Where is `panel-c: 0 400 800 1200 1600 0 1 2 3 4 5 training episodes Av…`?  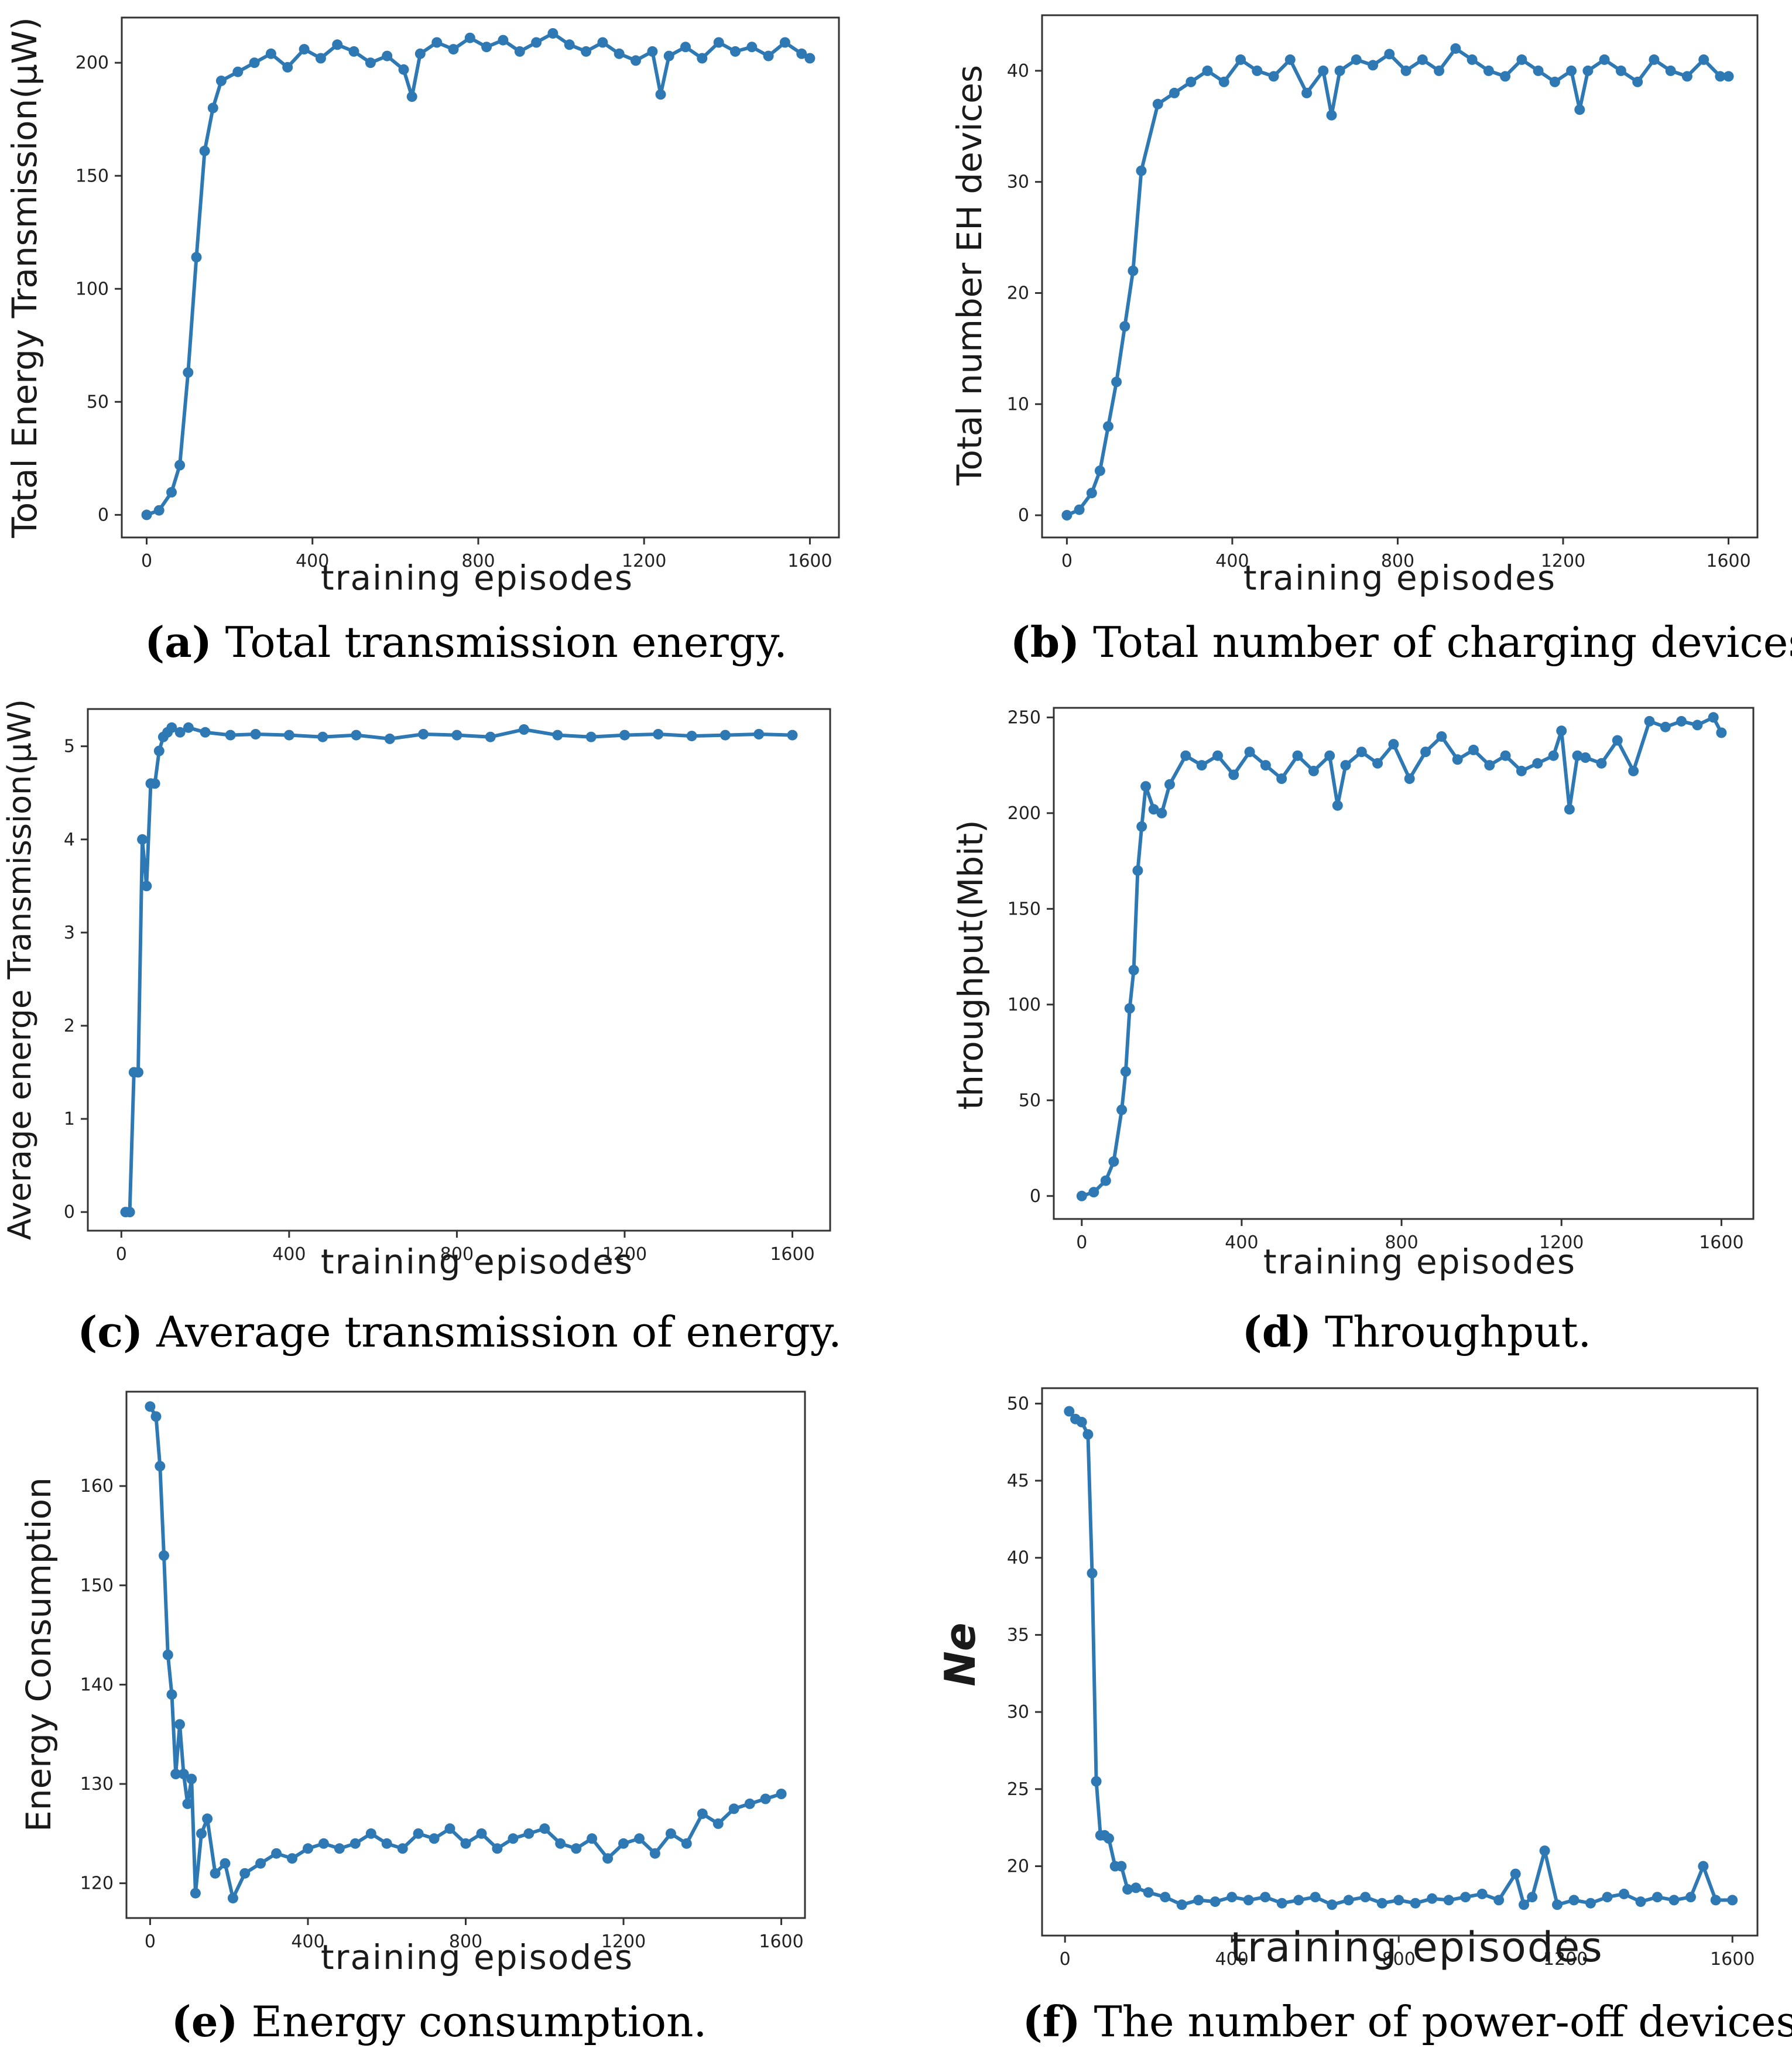 panel-c: 0 400 800 1200 1600 0 1 2 3 4 5 training episodes Av… is located at coordinates (422, 1028).